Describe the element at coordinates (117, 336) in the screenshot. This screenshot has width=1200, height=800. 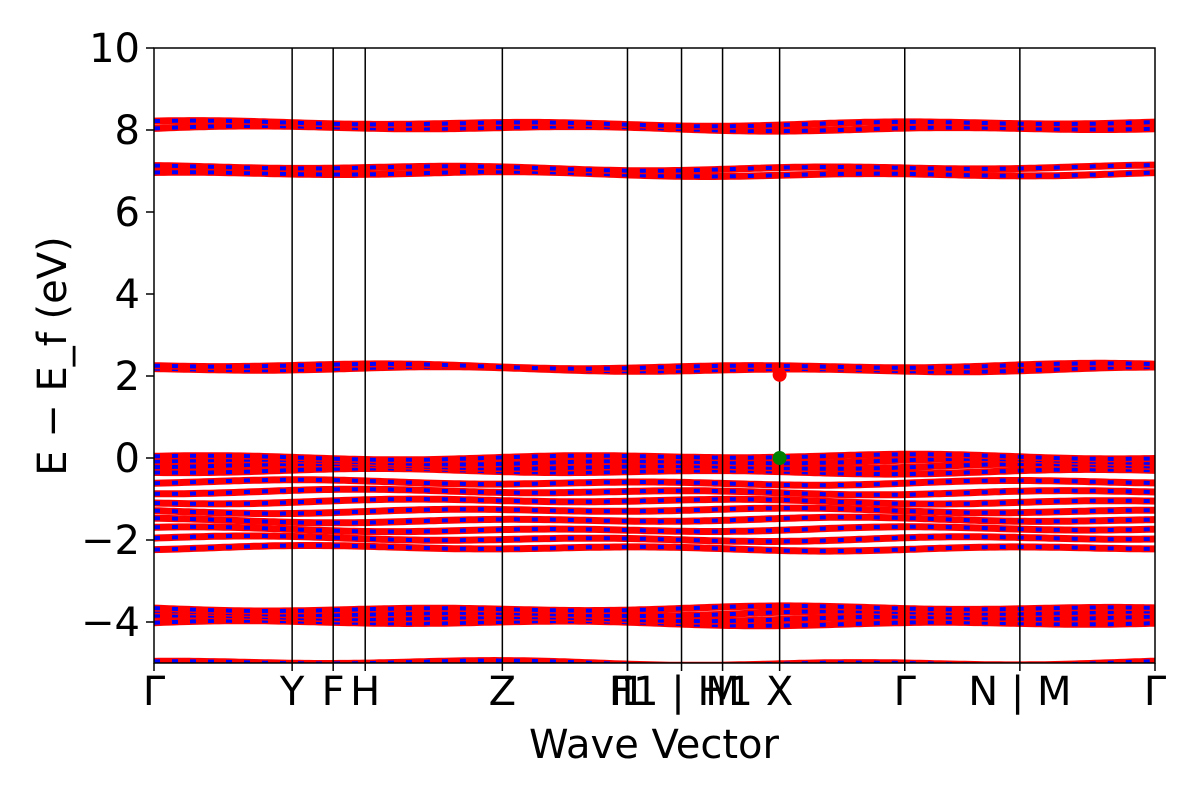
I see `y-axis-ticks: −4 −2 0 2 4 6 8 10` at that location.